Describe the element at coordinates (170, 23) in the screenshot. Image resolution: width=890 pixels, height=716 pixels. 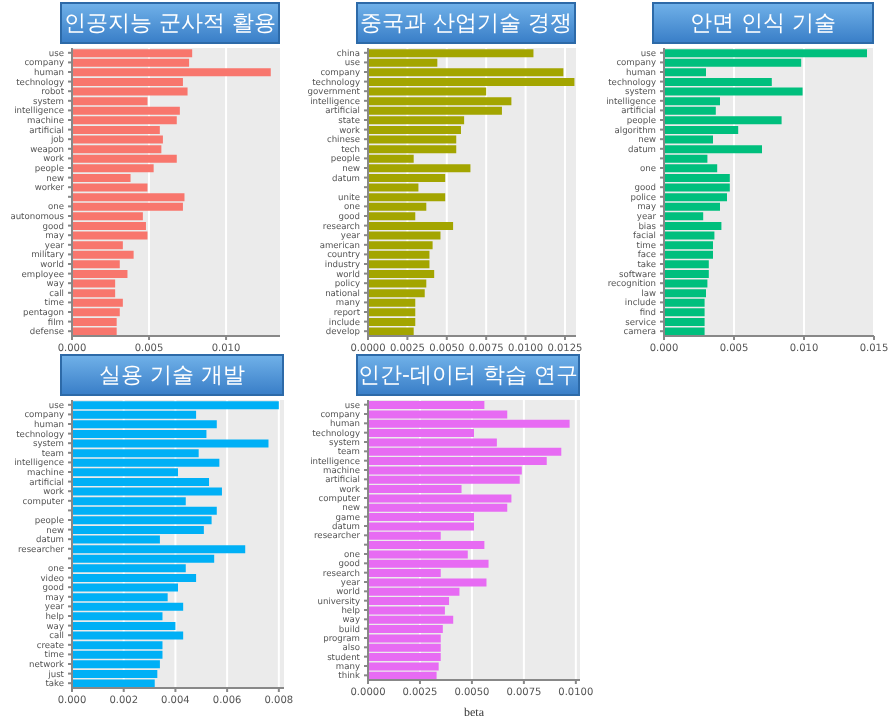
I see `chart-title: 인공지능 군사적 활용` at that location.